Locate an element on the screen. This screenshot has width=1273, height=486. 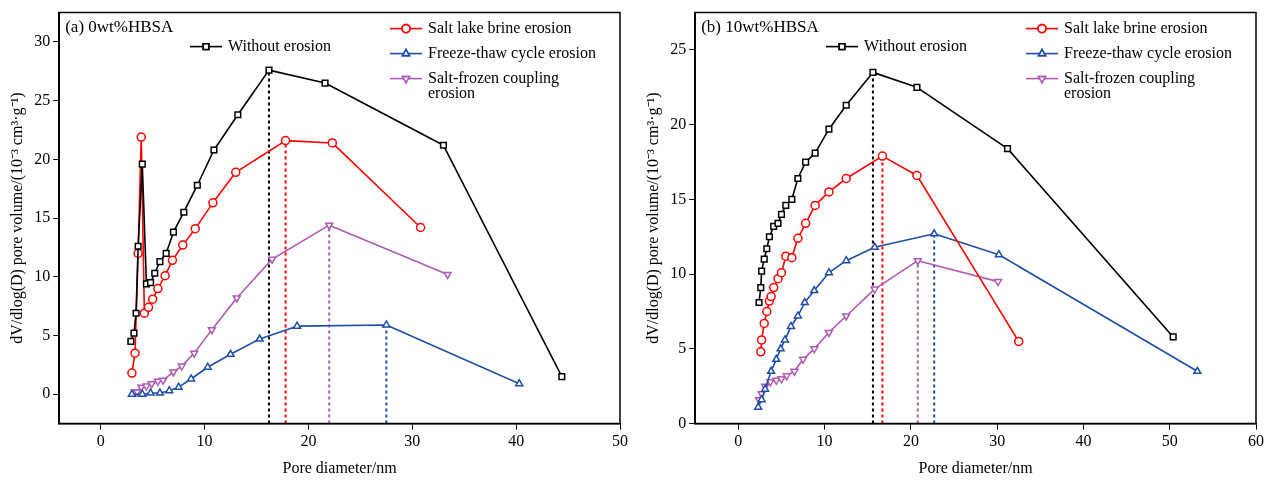
x-tick-label: 60 is located at coordinates (1256, 441).